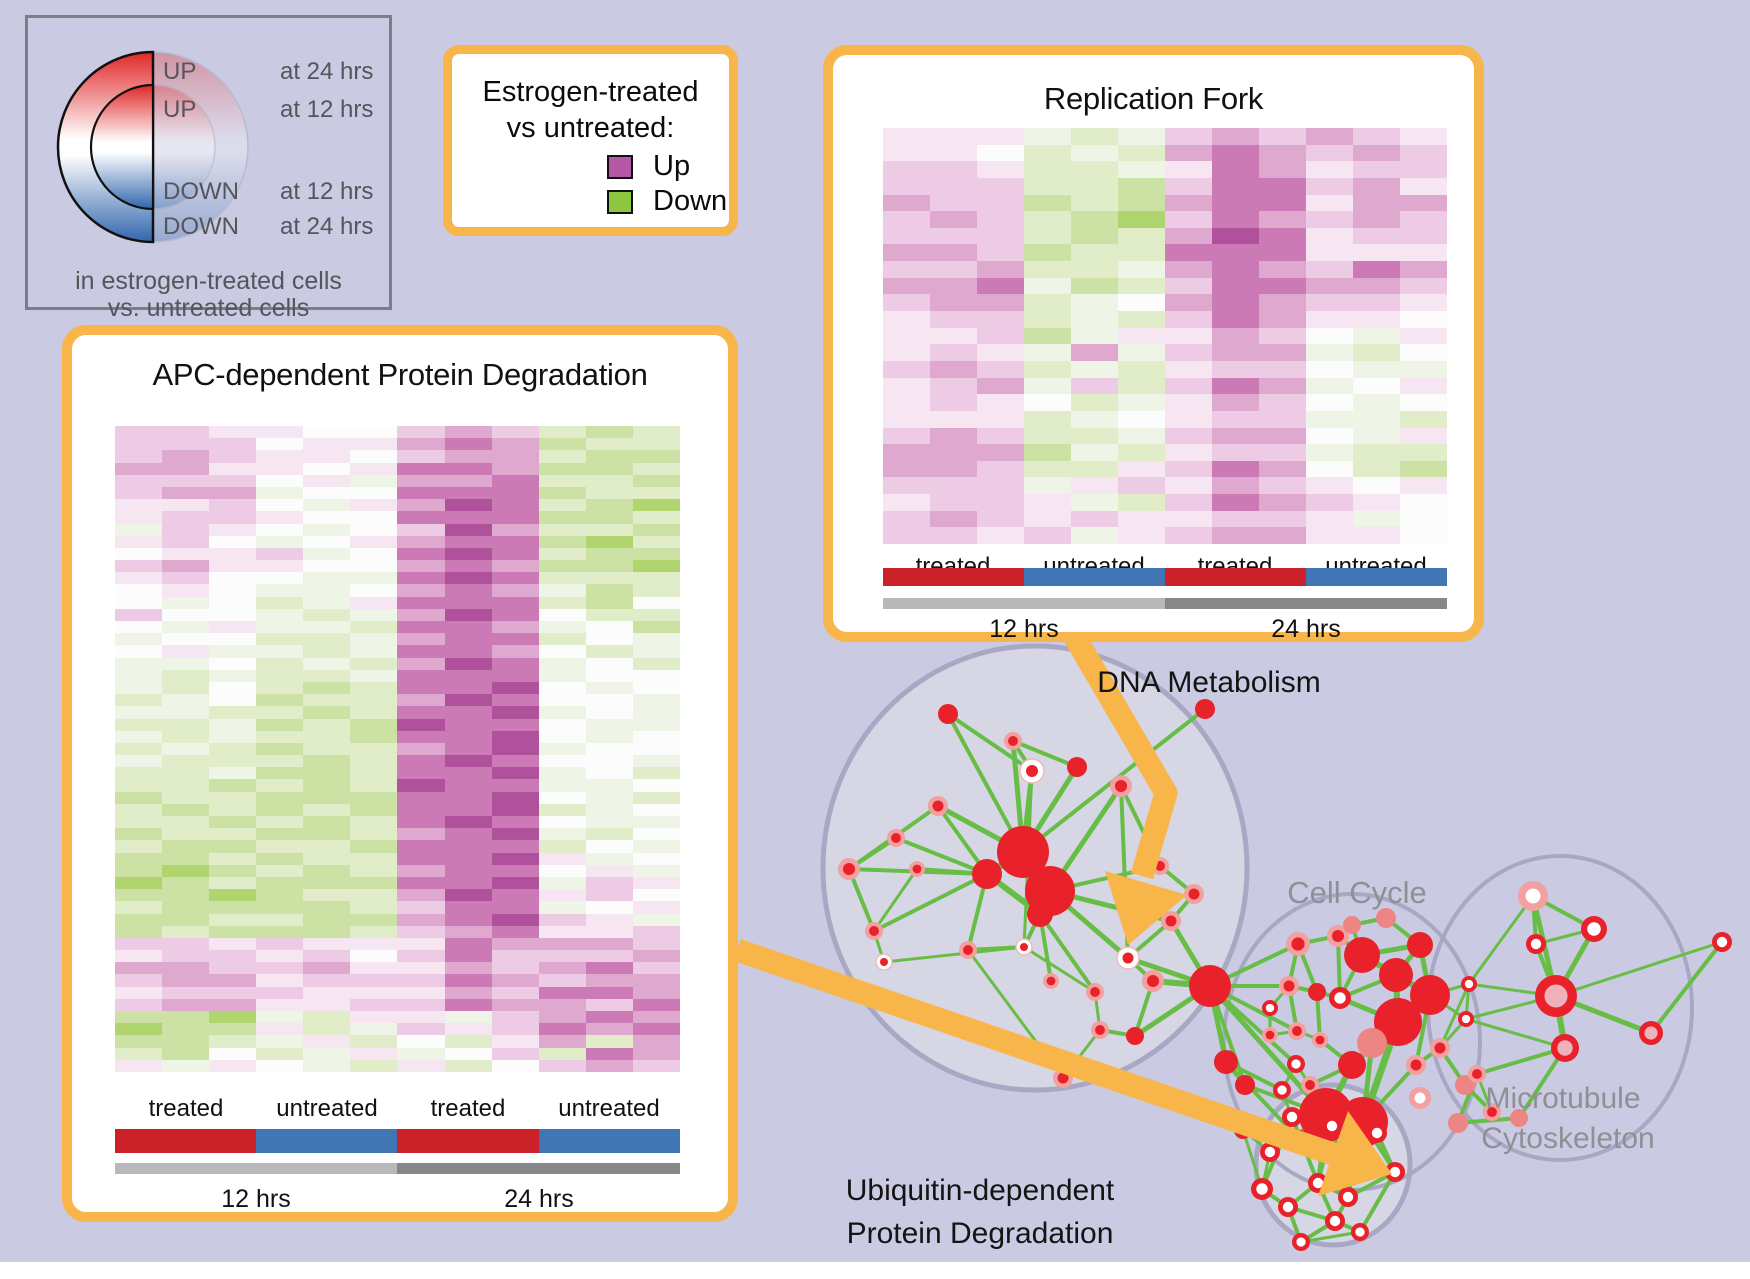 This screenshot has width=1750, height=1279. I want to click on network-edge, so click(1686, 987).